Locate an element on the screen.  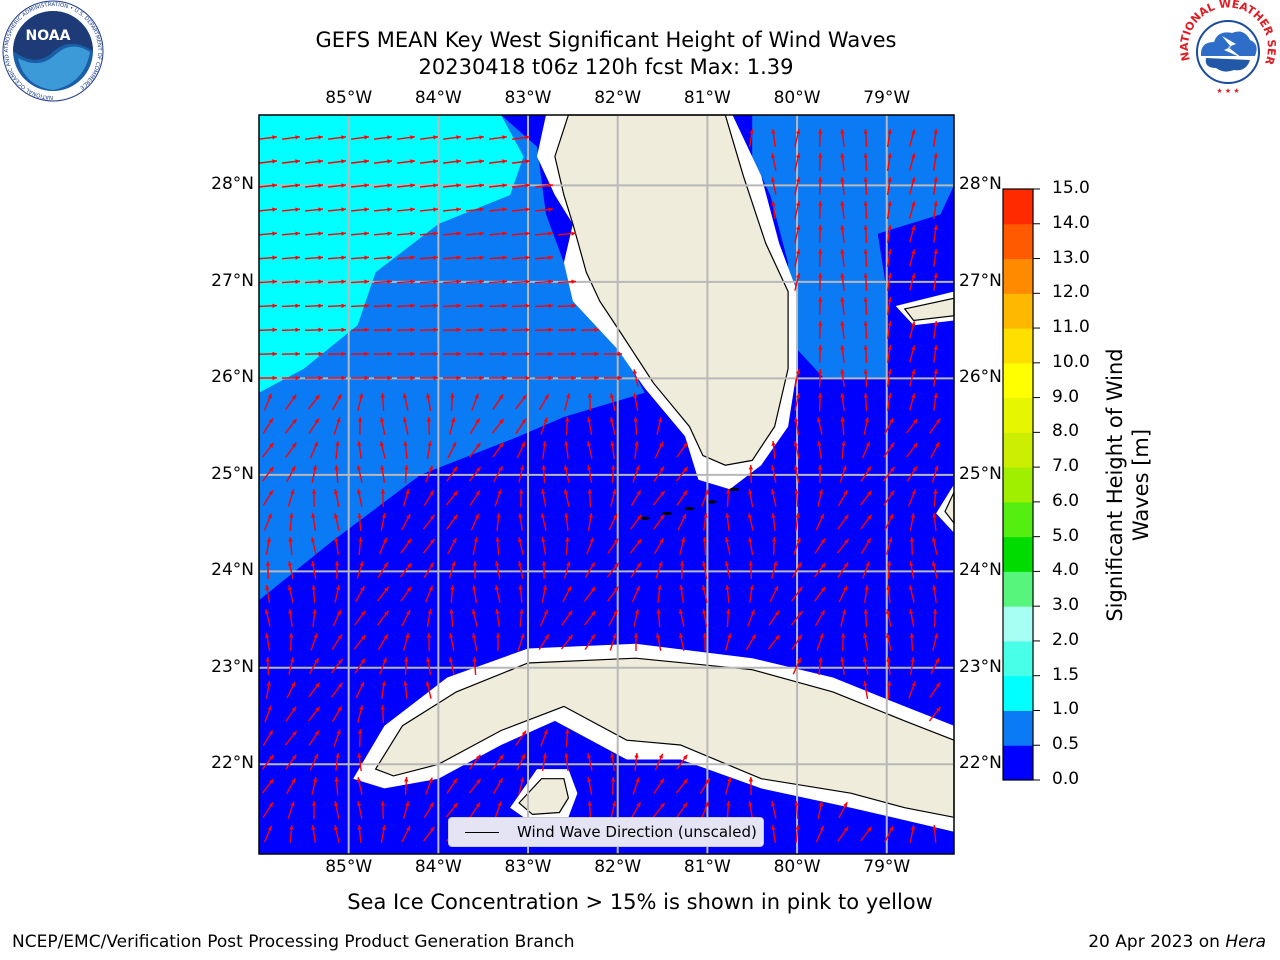
cuba-land is located at coordinates (664, 738).